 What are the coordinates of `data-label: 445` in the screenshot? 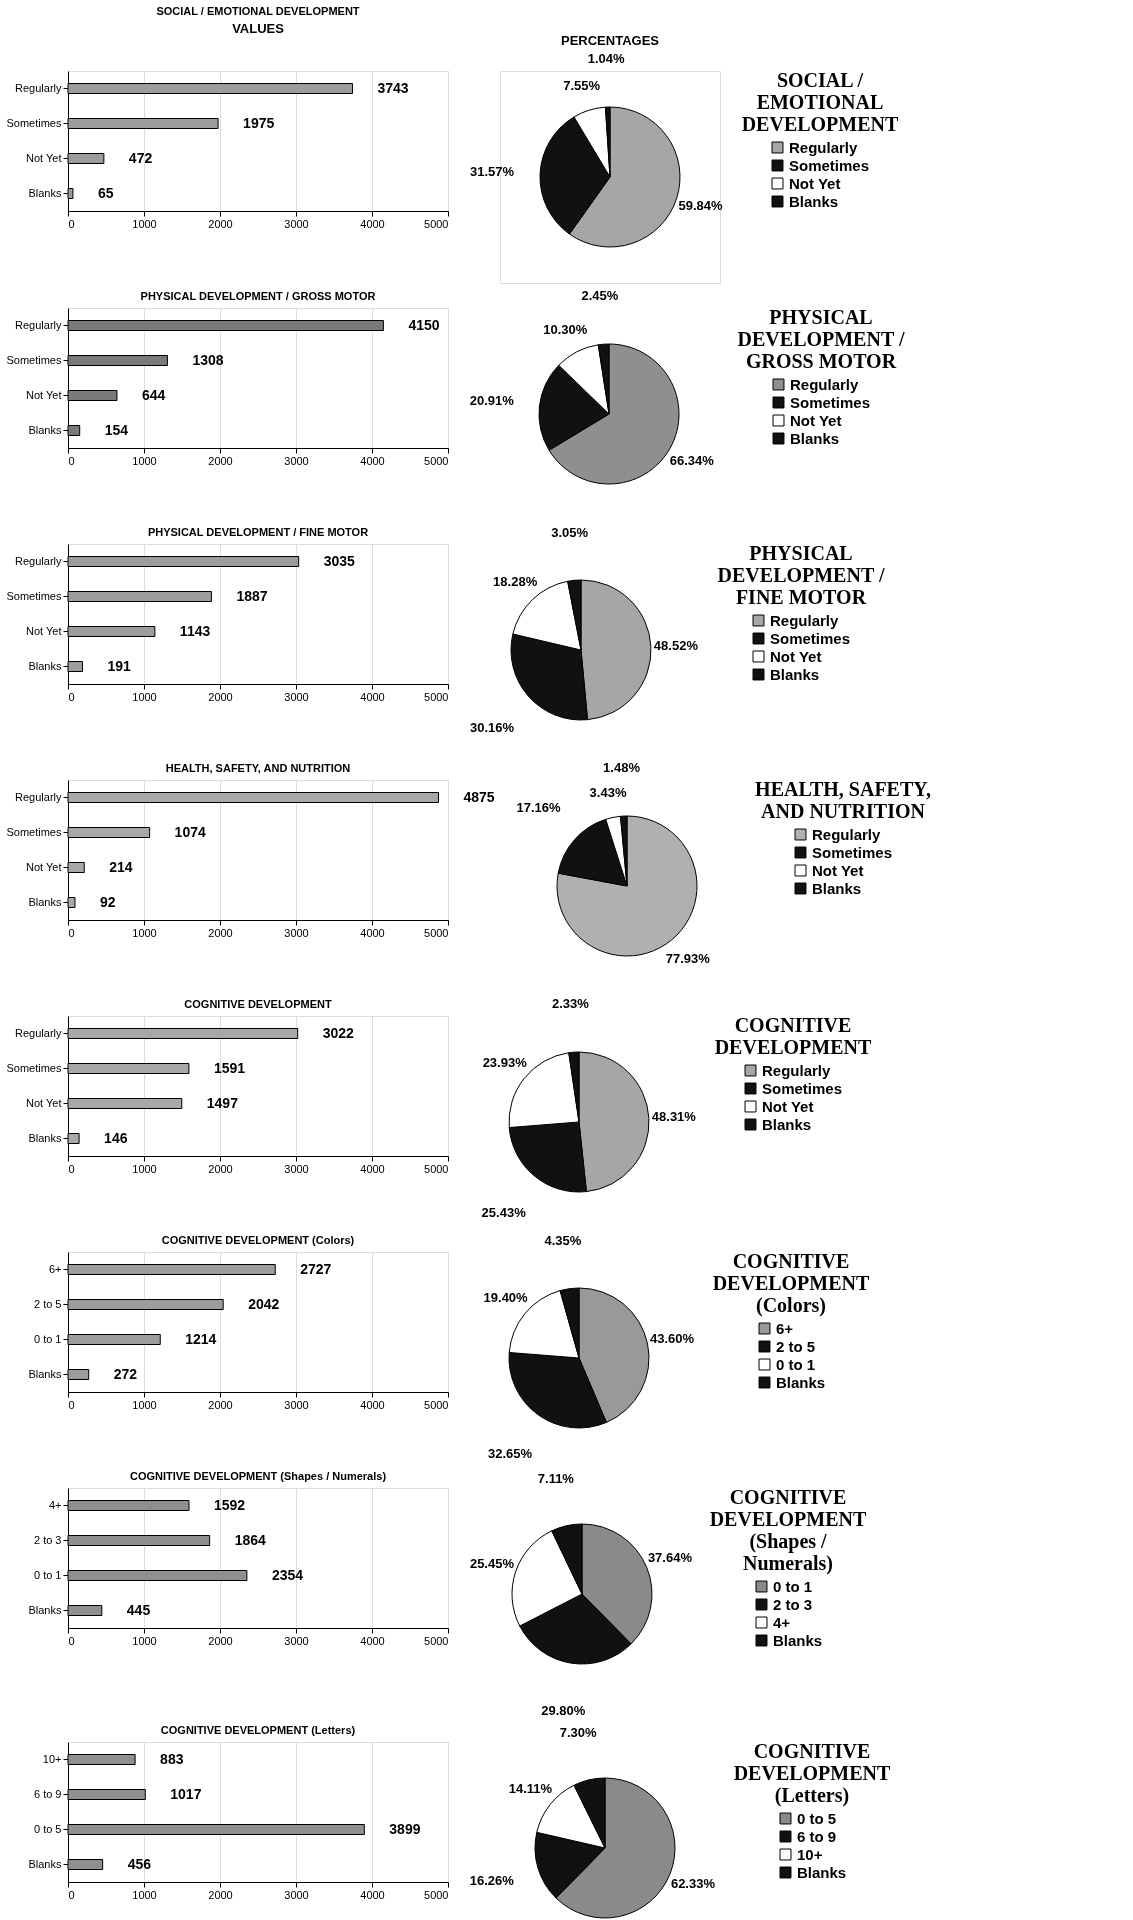 It's located at (138, 1609).